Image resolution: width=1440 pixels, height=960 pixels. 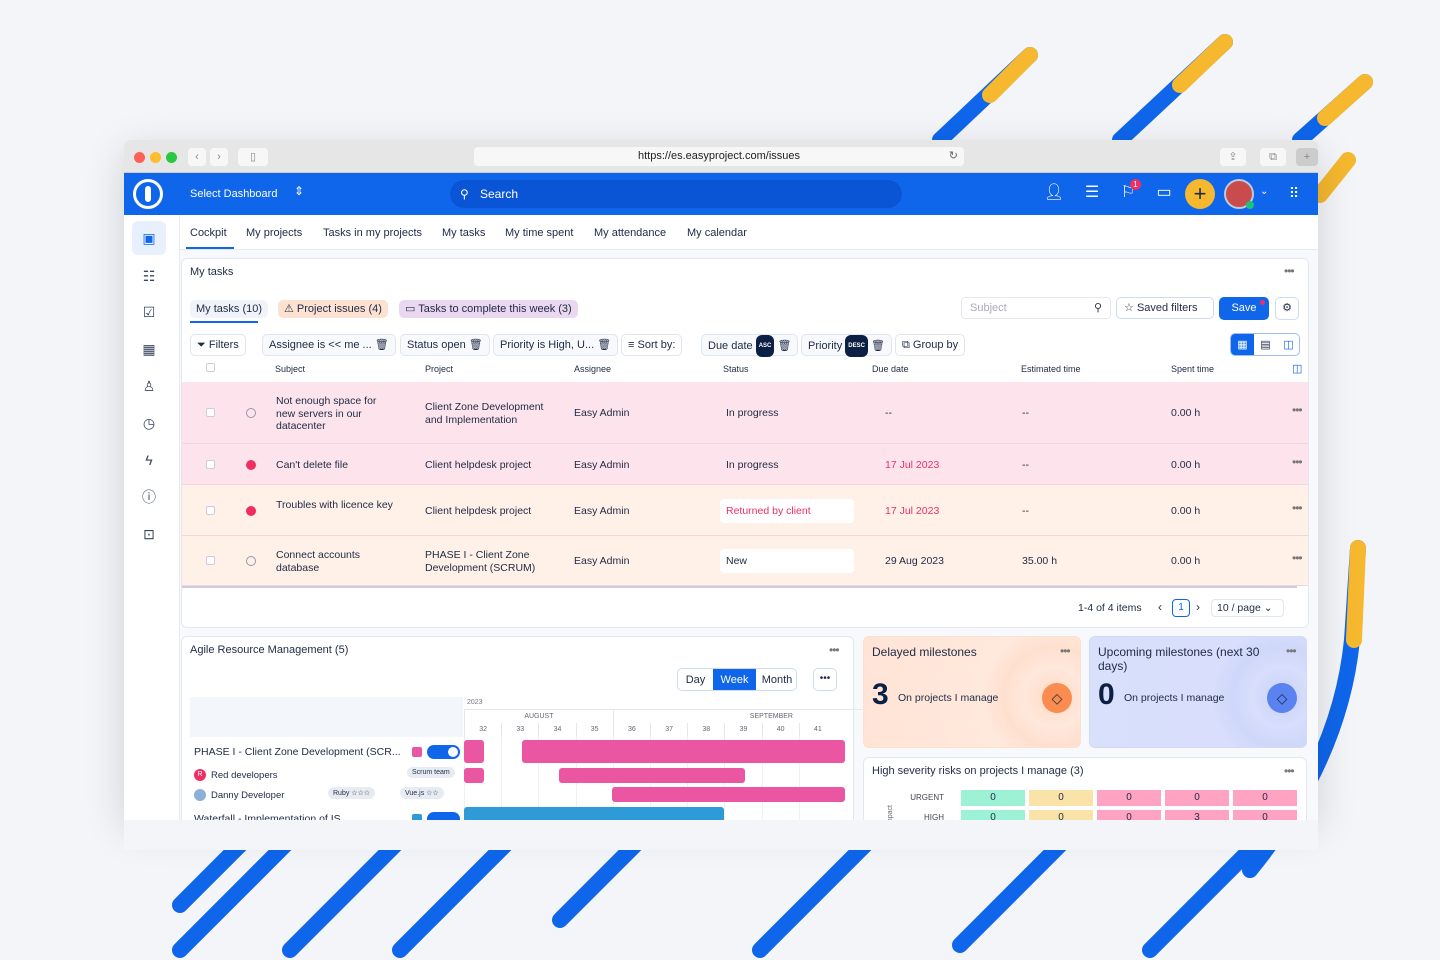 I want to click on column-header-assignee: Assignee, so click(x=593, y=369).